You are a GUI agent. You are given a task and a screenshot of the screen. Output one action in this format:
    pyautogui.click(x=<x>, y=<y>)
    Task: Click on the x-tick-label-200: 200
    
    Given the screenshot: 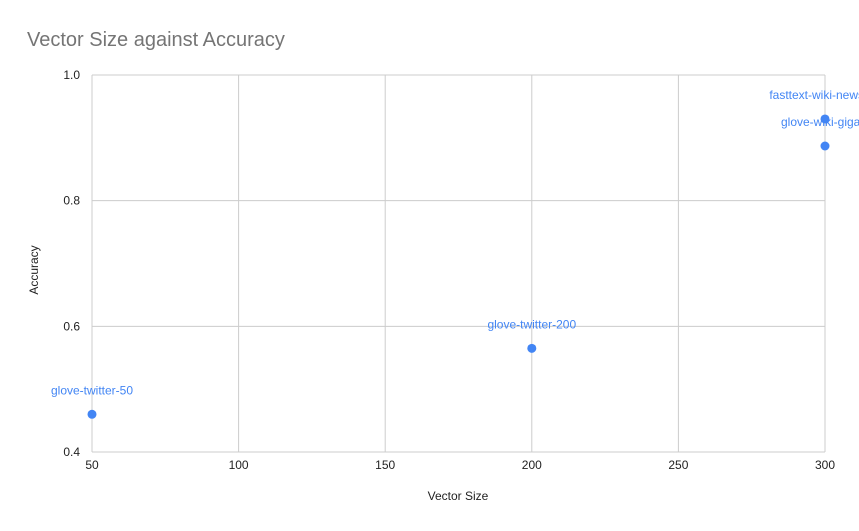 What is the action you would take?
    pyautogui.click(x=532, y=465)
    